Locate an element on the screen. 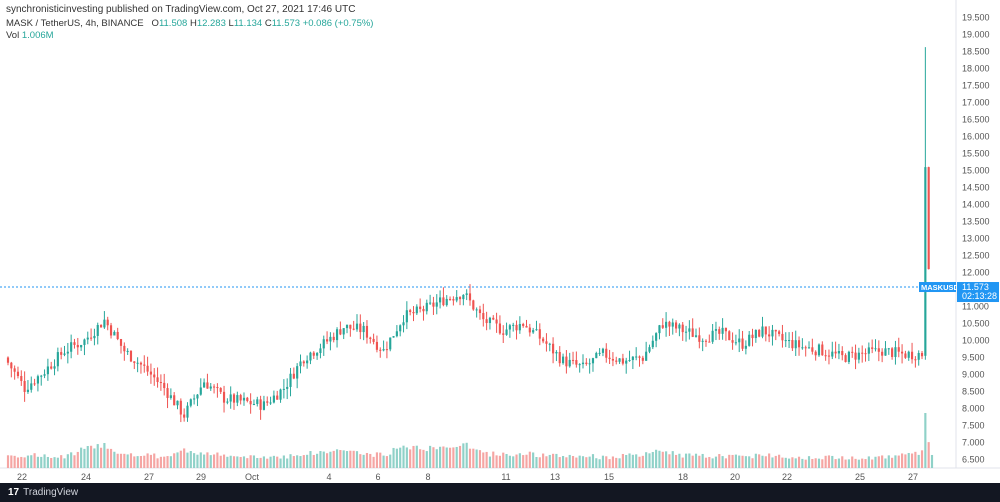 The image size is (1000, 502). price-tick-label: 11.000 is located at coordinates (975, 307).